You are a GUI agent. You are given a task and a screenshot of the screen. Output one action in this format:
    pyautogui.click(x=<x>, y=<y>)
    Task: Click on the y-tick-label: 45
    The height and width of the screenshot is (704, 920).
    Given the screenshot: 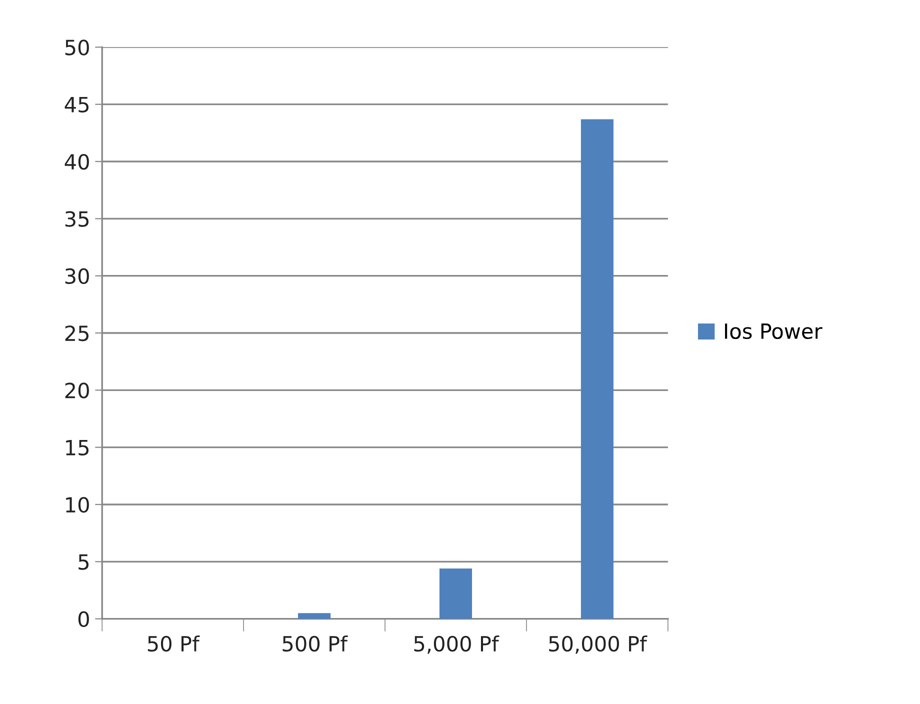 What is the action you would take?
    pyautogui.click(x=76, y=105)
    